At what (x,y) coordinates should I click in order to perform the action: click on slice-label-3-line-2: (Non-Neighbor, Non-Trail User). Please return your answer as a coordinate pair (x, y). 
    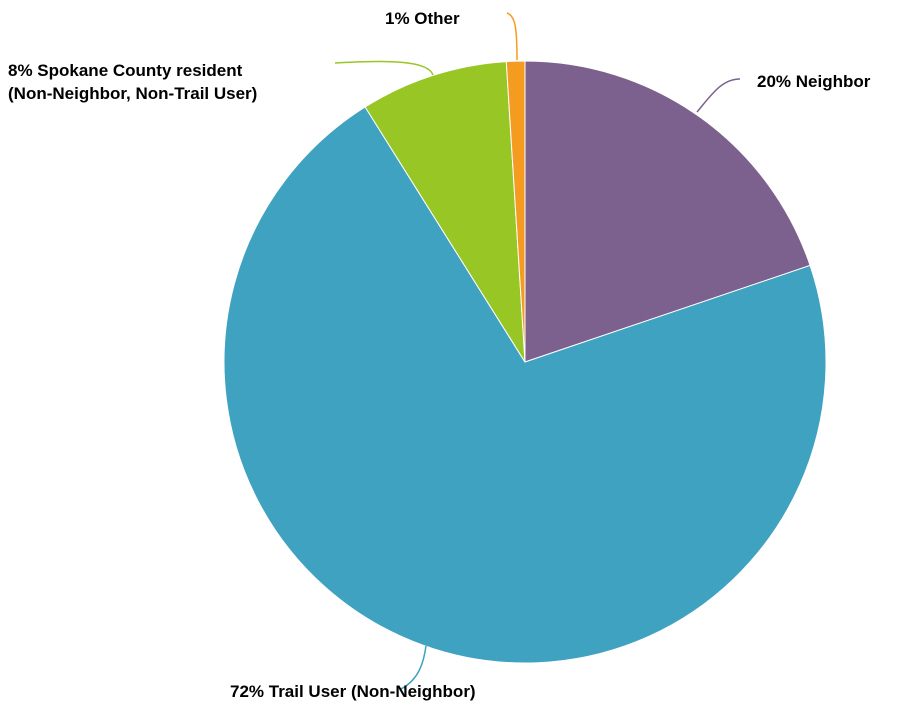
    Looking at the image, I should click on (132, 93).